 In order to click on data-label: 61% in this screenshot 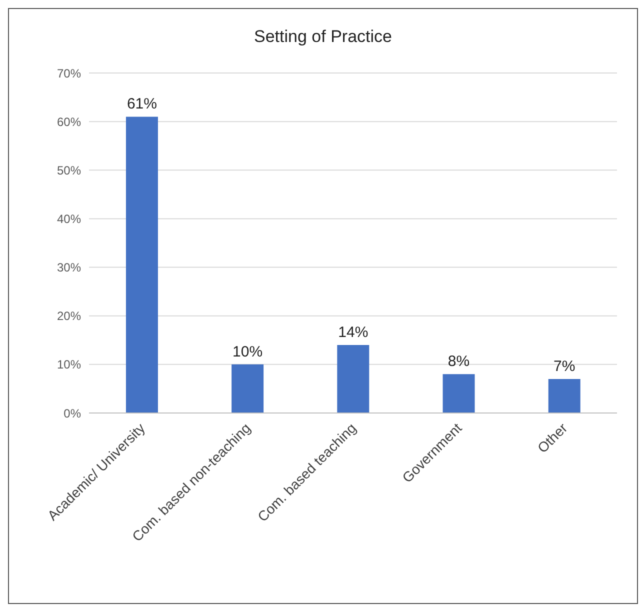, I will do `click(141, 104)`.